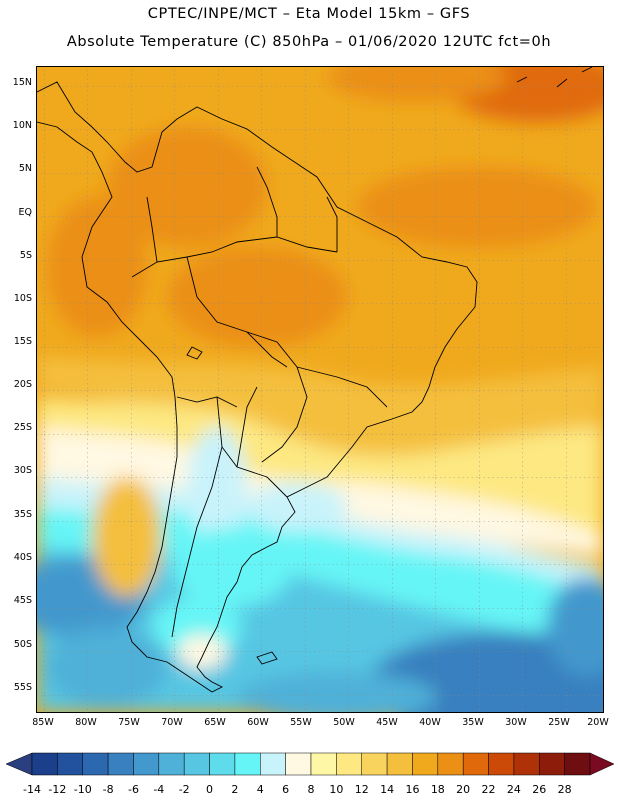 Image resolution: width=618 pixels, height=800 pixels. Describe the element at coordinates (25, 255) in the screenshot. I see `lat-label: 5S` at that location.